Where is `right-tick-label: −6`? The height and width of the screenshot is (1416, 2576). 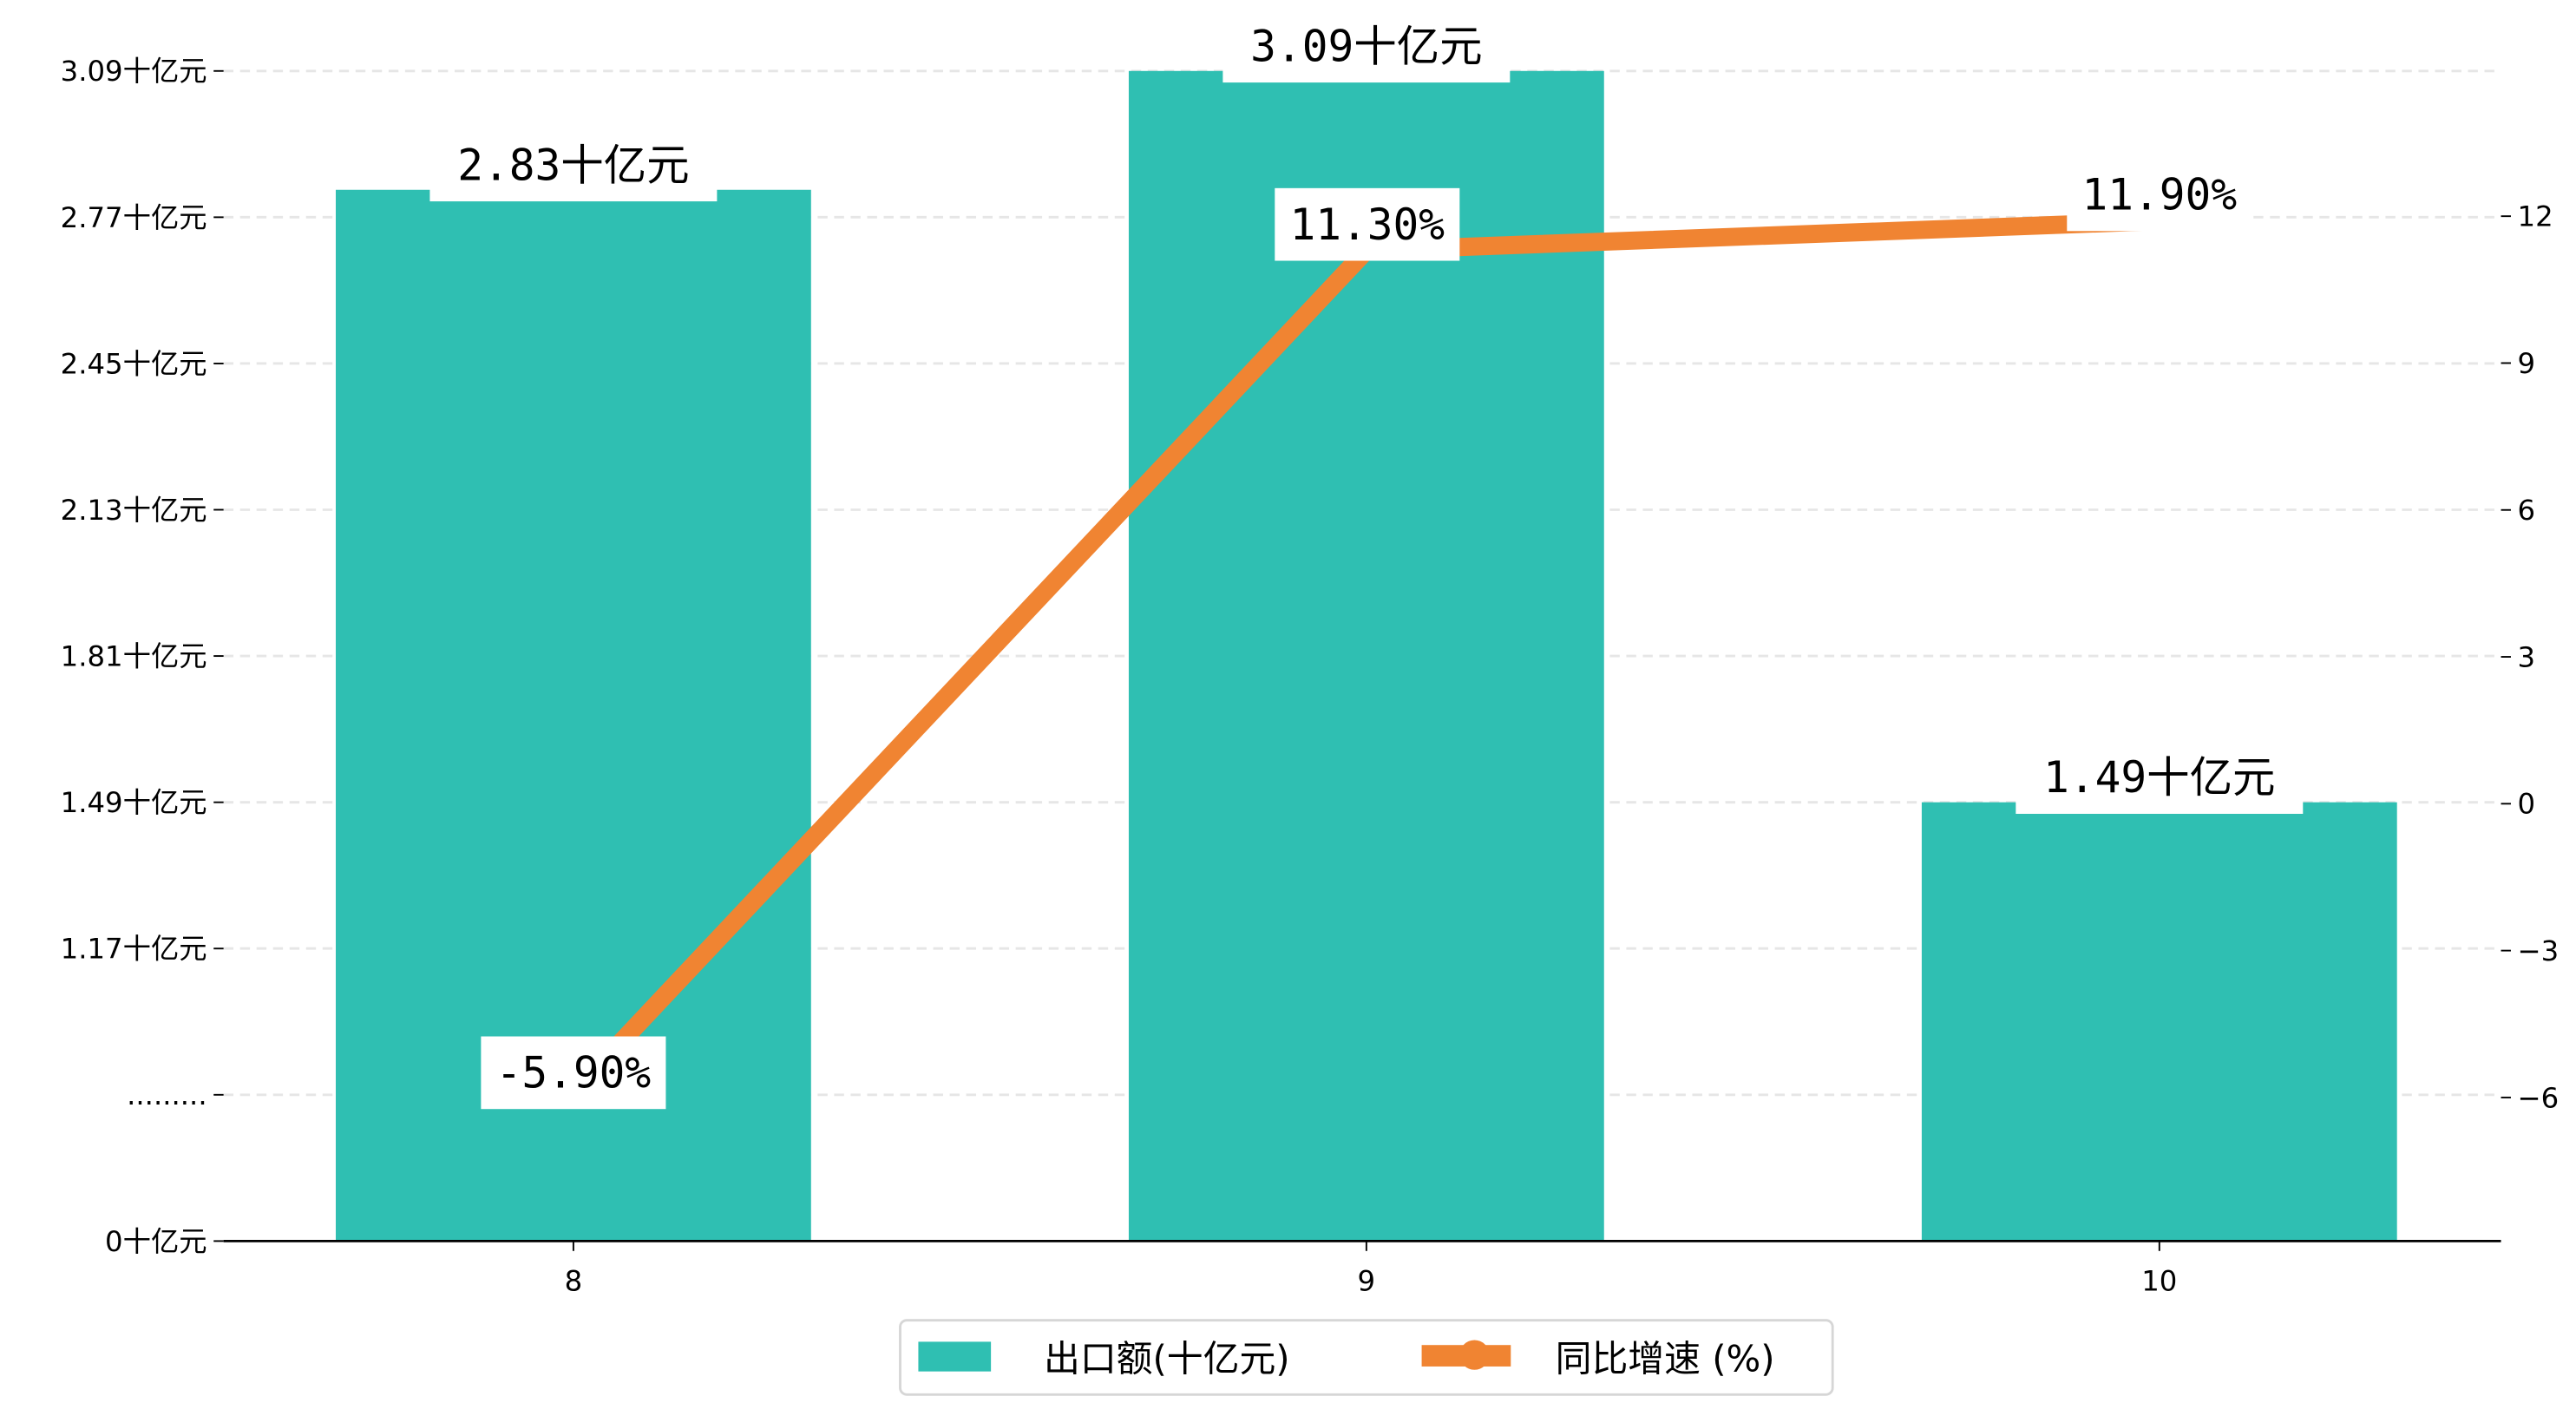
right-tick-label: −6 is located at coordinates (2539, 1097).